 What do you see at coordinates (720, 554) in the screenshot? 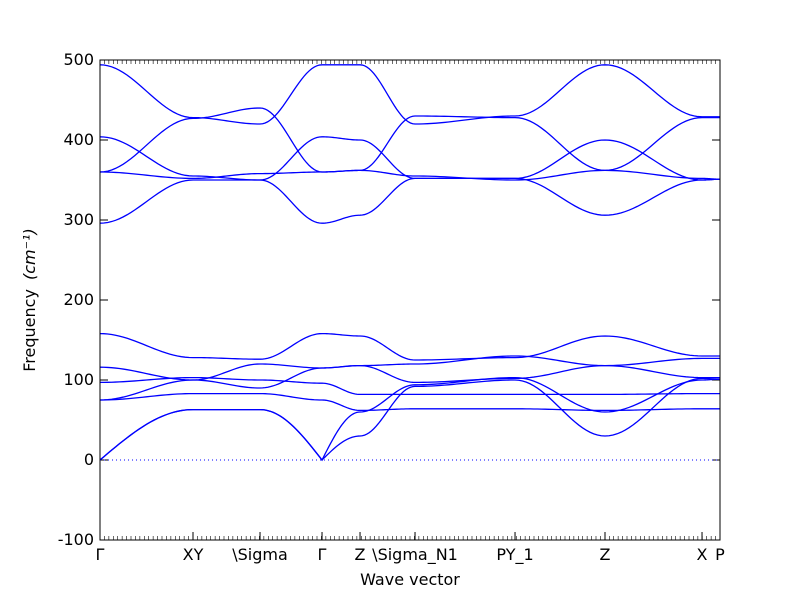
I see `x-tick-label: P` at bounding box center [720, 554].